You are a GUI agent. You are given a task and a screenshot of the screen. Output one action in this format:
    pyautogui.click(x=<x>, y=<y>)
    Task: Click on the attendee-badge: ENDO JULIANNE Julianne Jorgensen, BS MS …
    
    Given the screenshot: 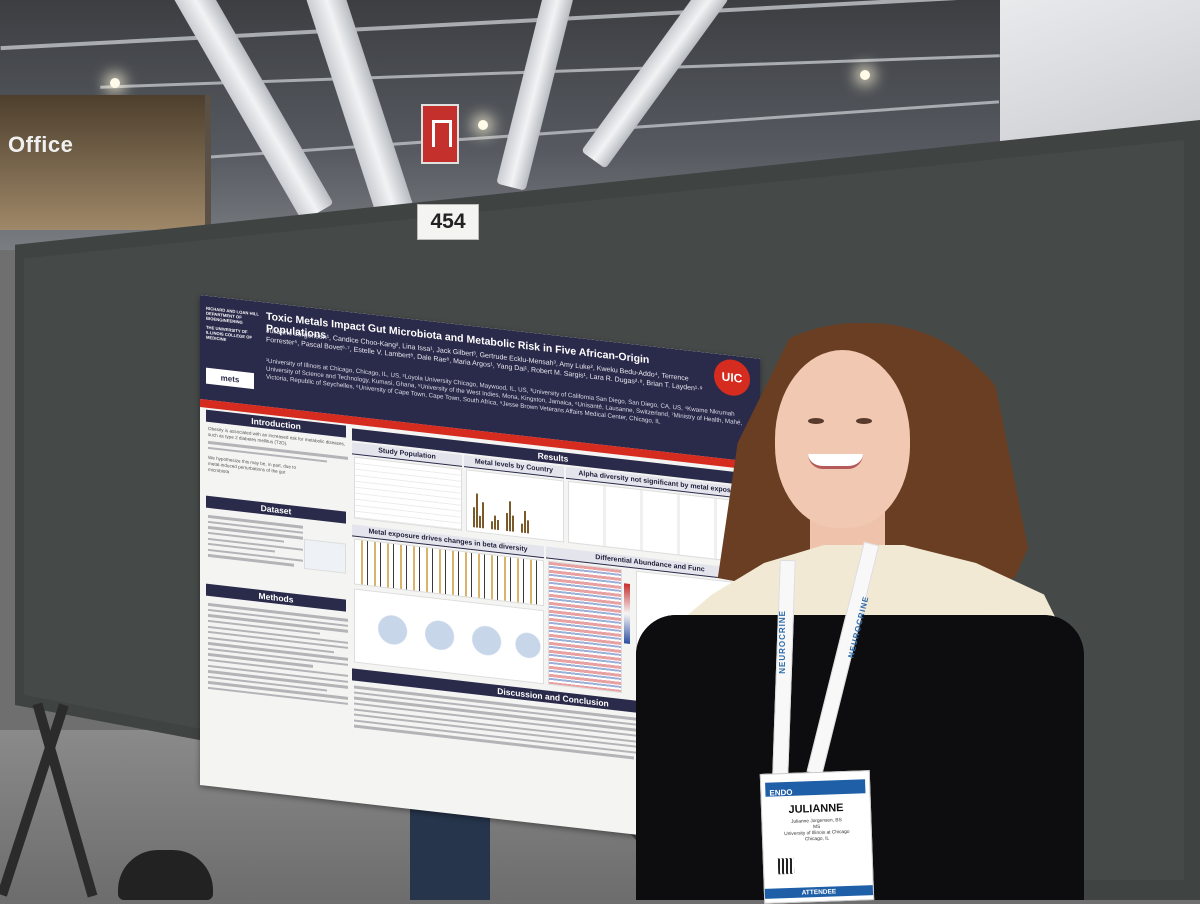 What is the action you would take?
    pyautogui.click(x=817, y=837)
    